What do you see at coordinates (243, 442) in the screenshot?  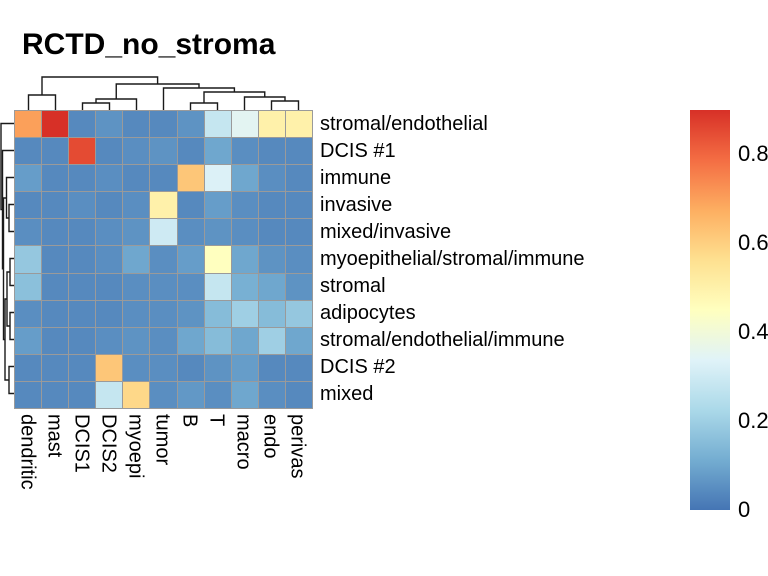 I see `column-label: macro` at bounding box center [243, 442].